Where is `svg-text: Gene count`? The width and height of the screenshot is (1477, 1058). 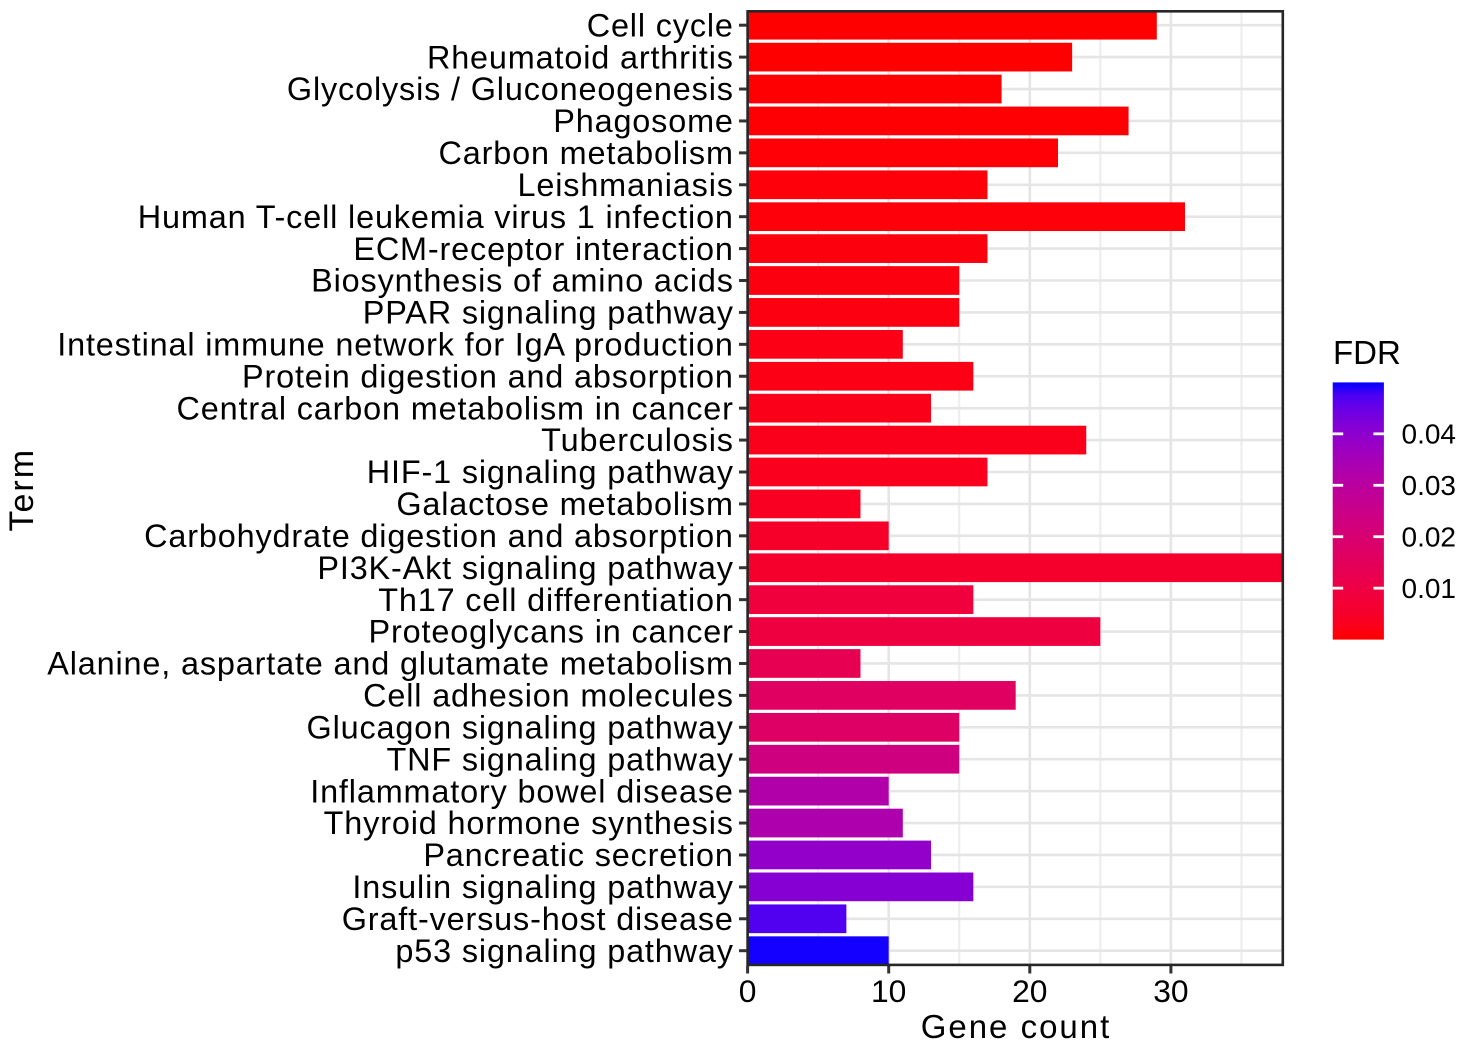
svg-text: Gene count is located at coordinates (1016, 1026).